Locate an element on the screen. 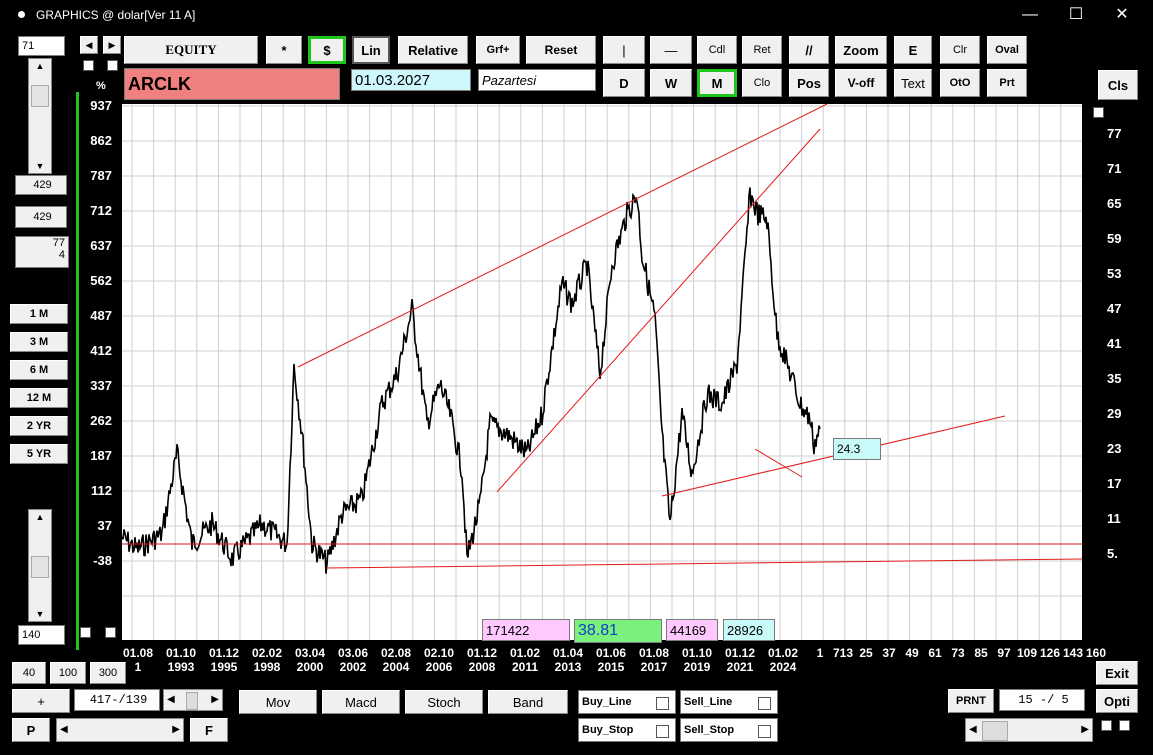 The height and width of the screenshot is (755, 1153). right-axis-tick: 47 is located at coordinates (1114, 308).